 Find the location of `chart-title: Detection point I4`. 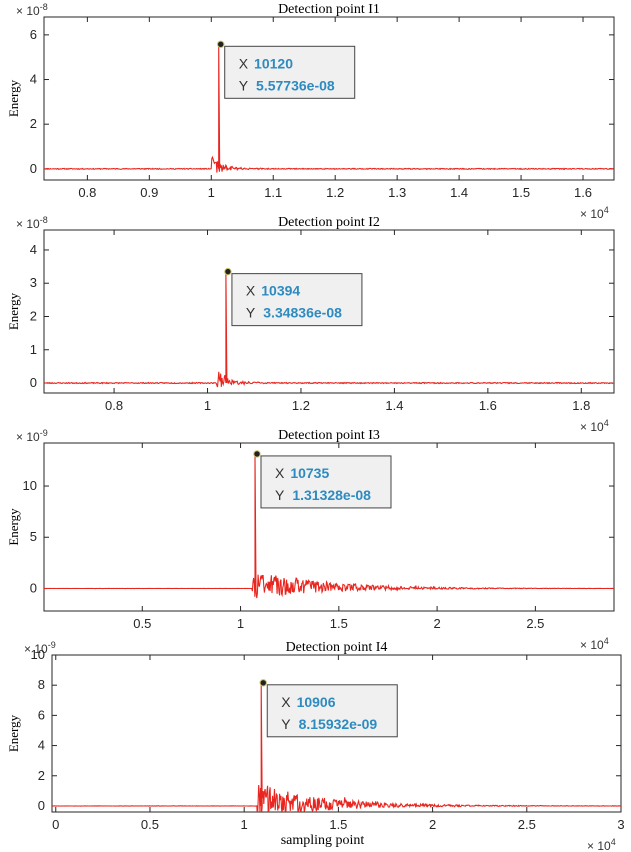

chart-title: Detection point I4 is located at coordinates (337, 647).